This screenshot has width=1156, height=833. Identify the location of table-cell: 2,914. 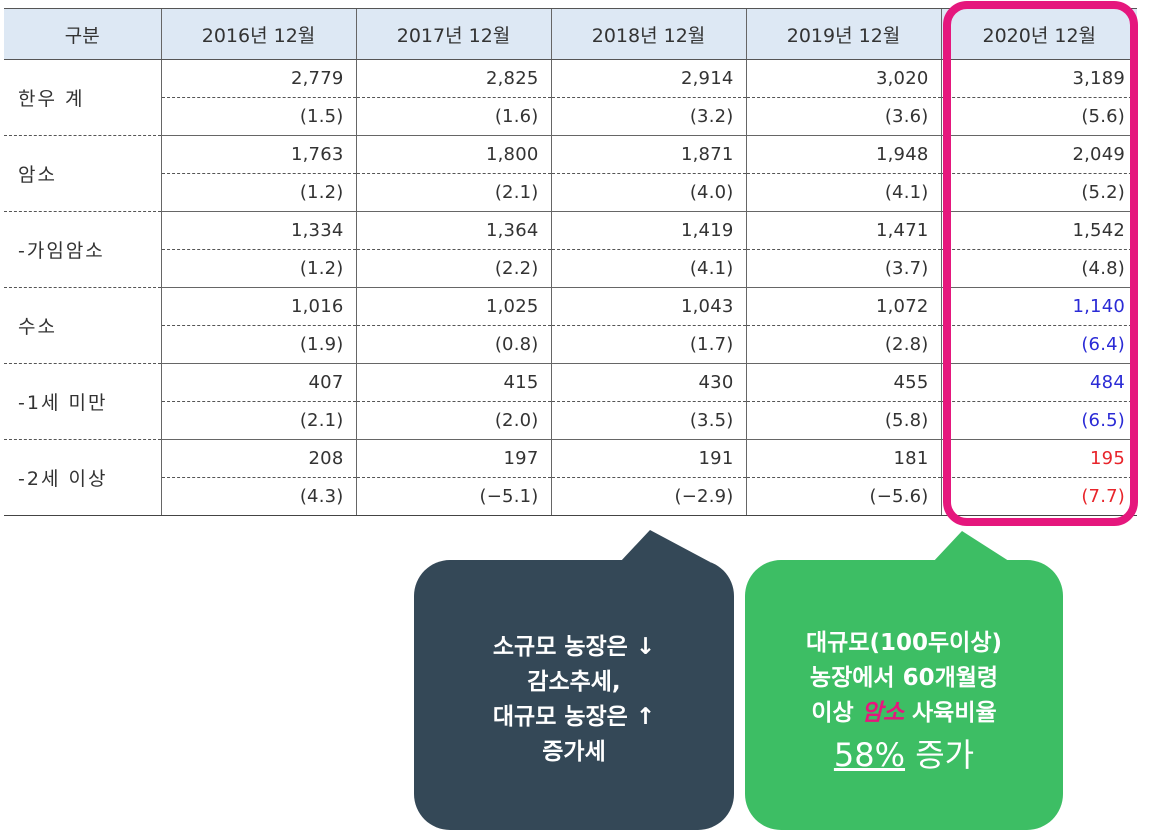
(648, 78).